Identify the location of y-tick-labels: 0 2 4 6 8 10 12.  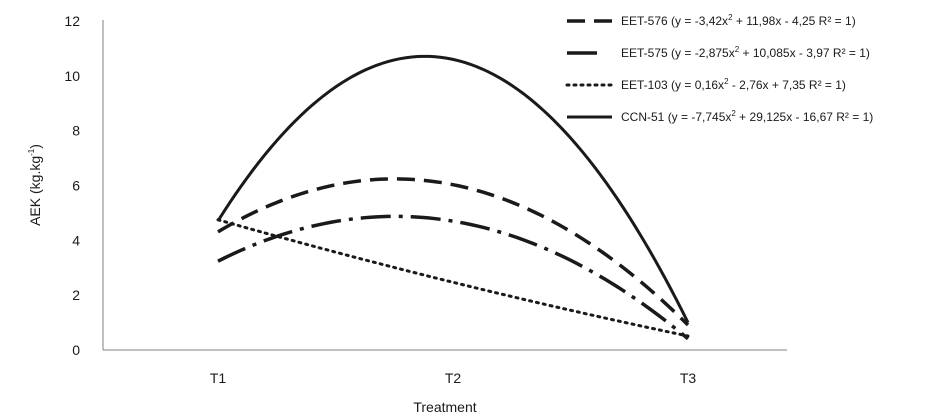
(72, 185).